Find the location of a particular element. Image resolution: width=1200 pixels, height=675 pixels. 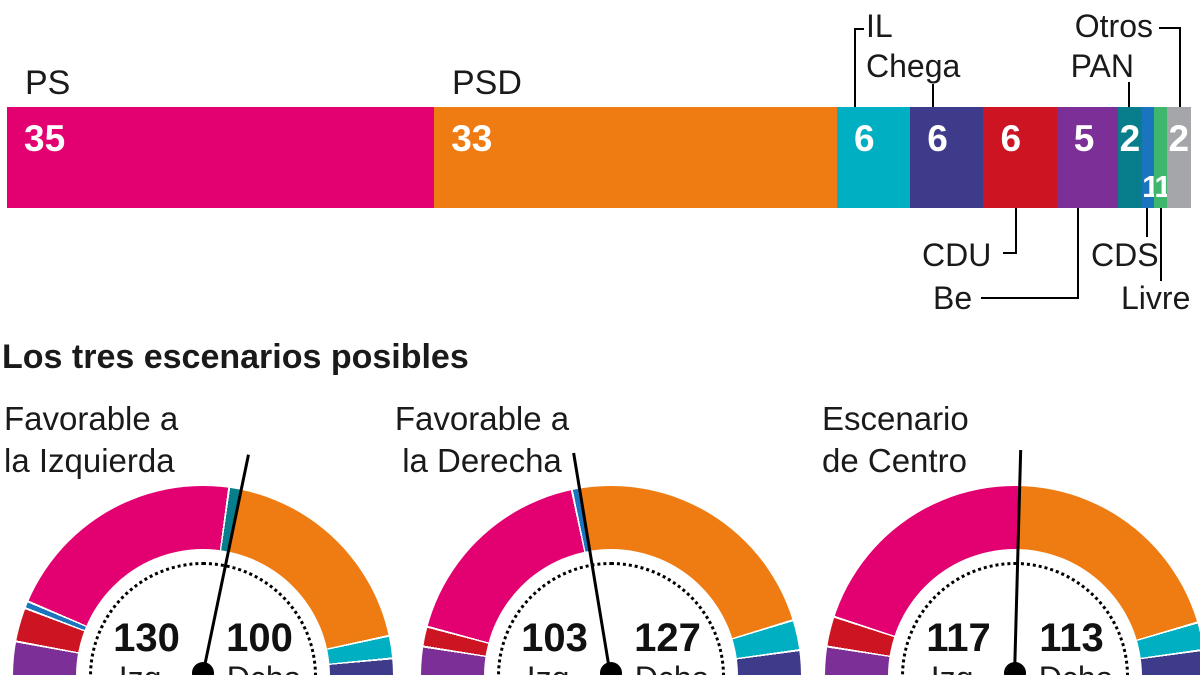

gauge-derecha: 103 127 Izq. Dcha. is located at coordinates (611, 563).